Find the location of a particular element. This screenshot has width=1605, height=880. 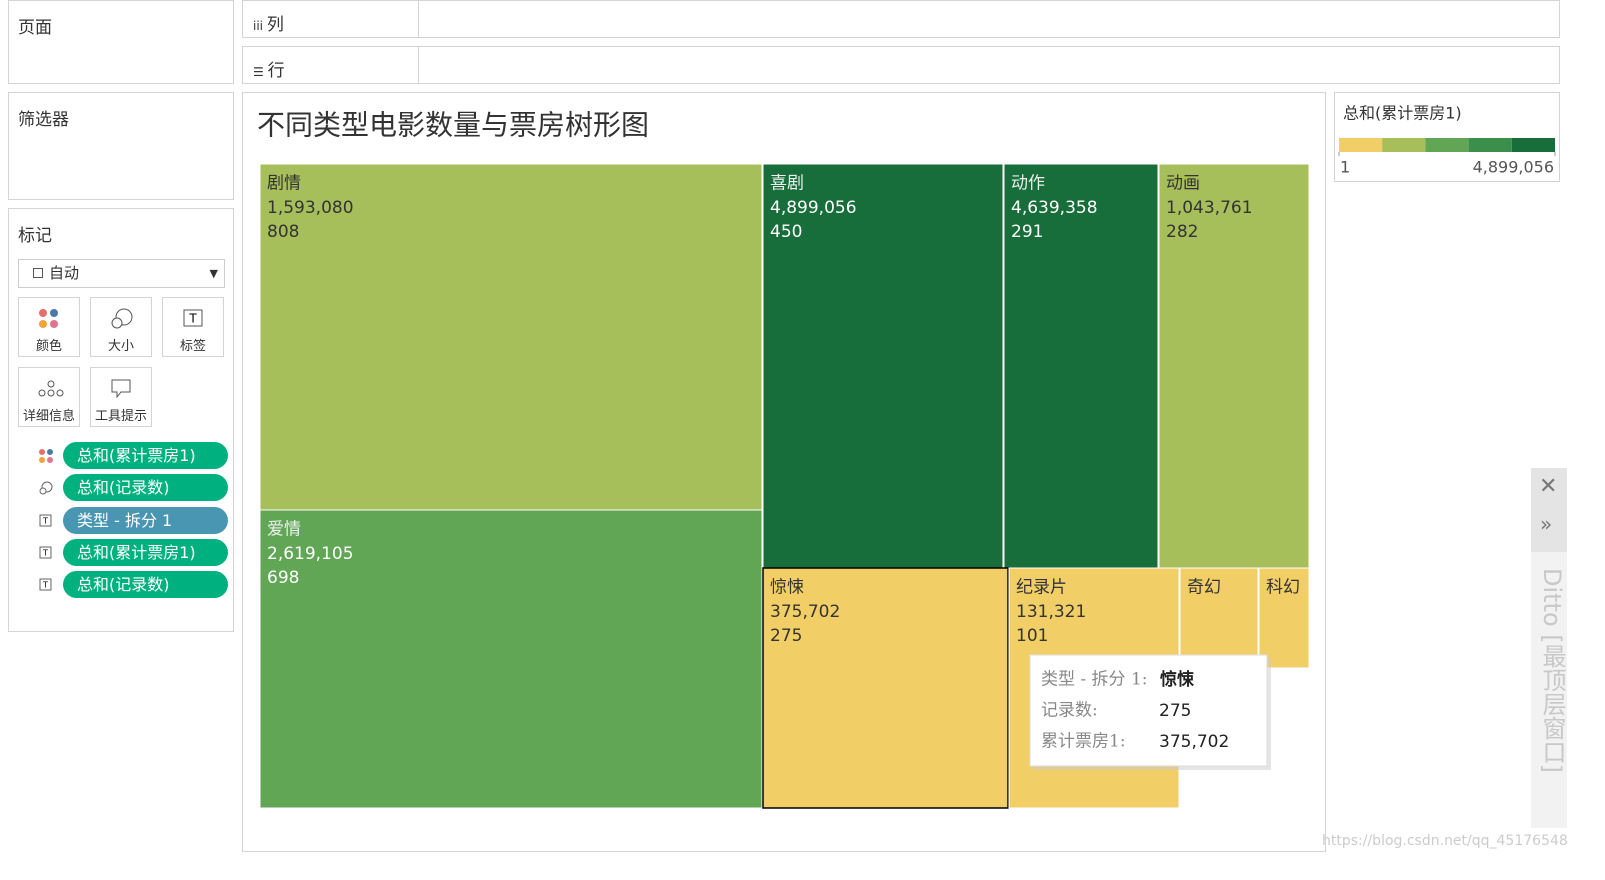

pill: 类型 - 拆分 1 is located at coordinates (145, 520).